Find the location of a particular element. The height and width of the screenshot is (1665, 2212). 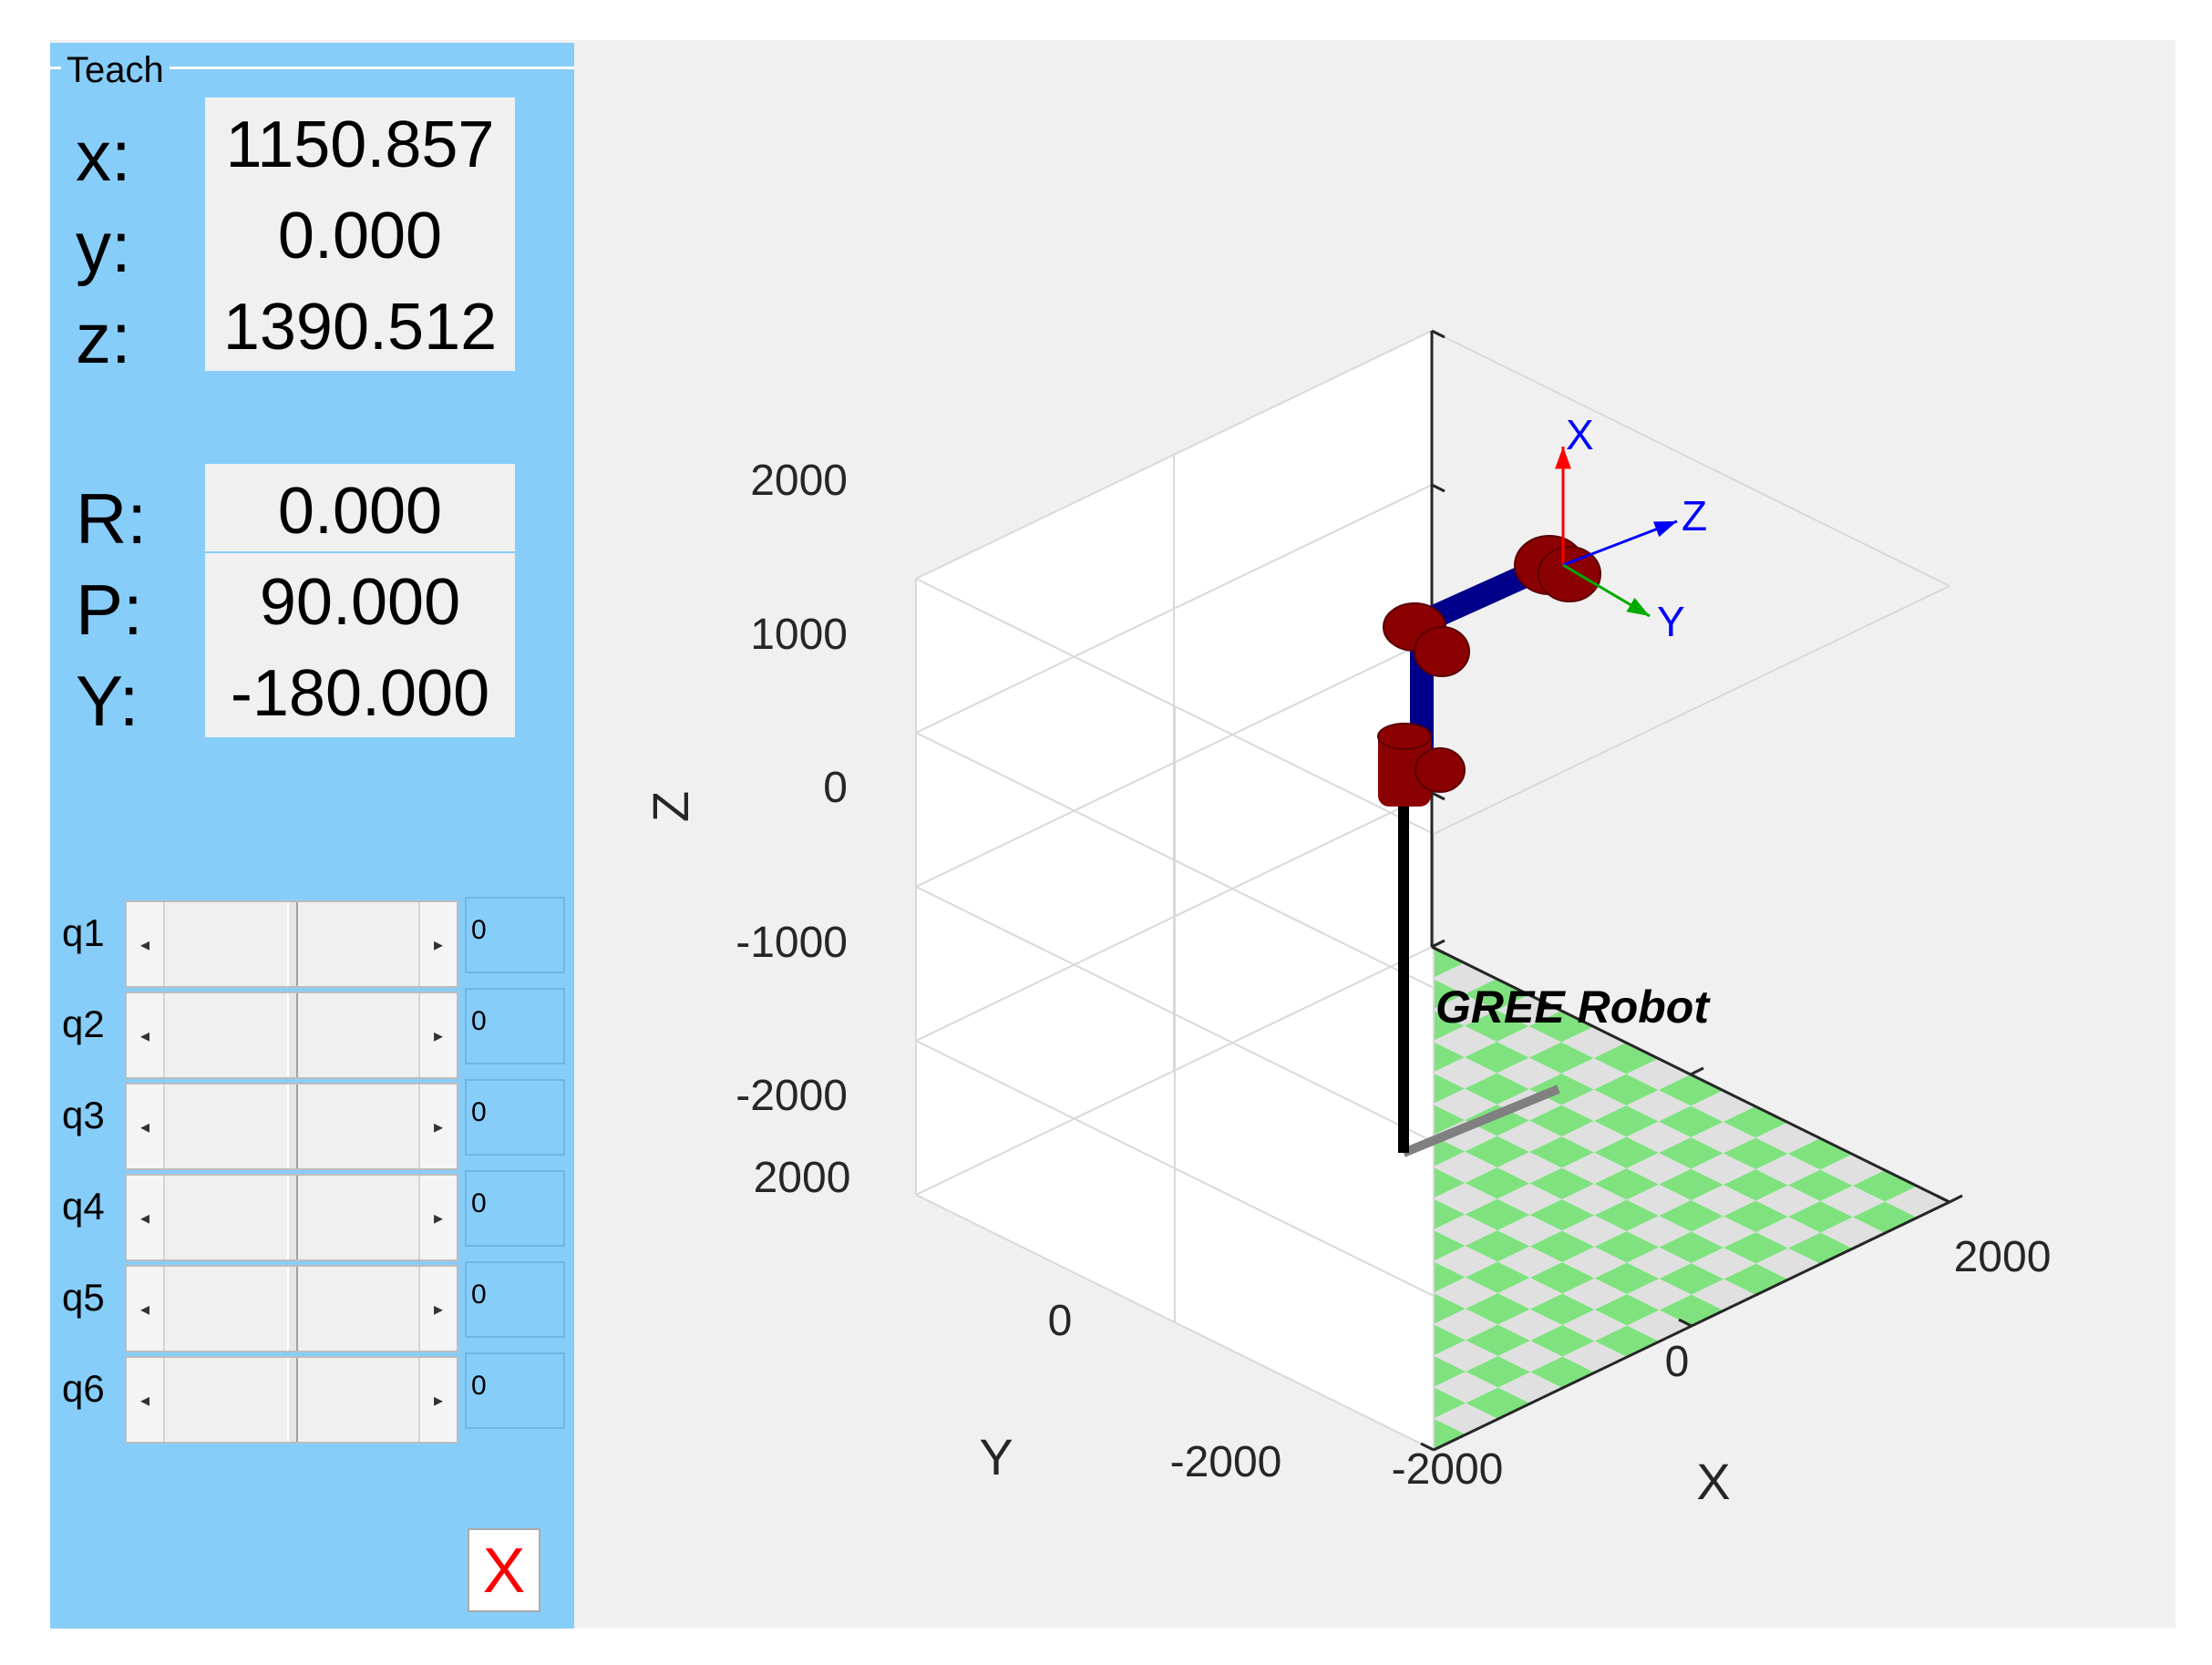

joint-slider-q3: ◂ ▸ is located at coordinates (291, 1126).